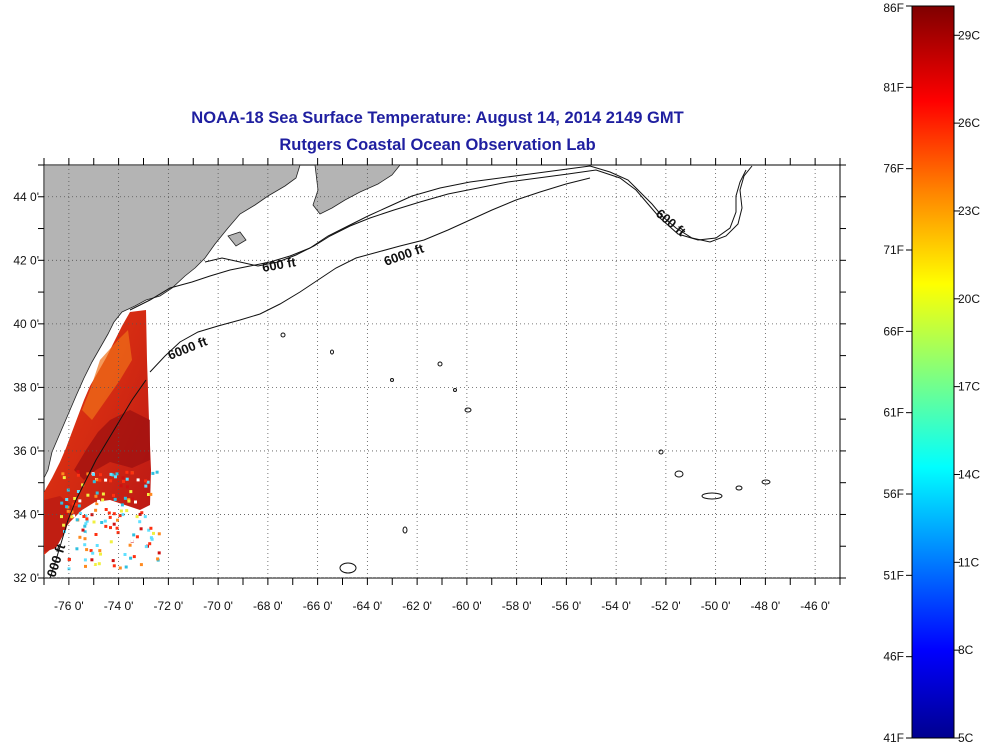 The image size is (984, 754). Describe the element at coordinates (417, 606) in the screenshot. I see `lon-tick-label: -62 0'` at that location.